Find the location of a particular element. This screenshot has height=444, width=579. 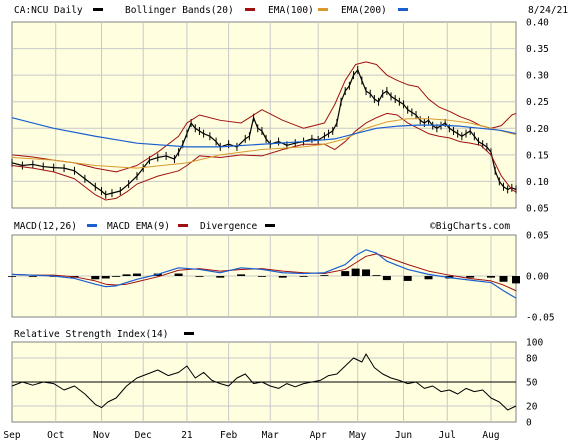

y-tick-label: 0.10 is located at coordinates (537, 182).